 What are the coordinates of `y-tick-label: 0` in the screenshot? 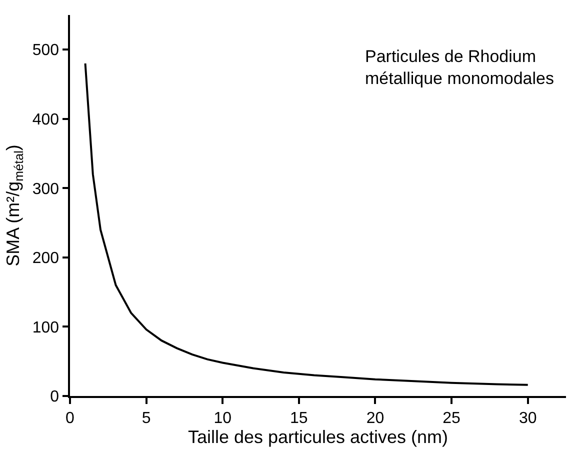 It's located at (55, 397).